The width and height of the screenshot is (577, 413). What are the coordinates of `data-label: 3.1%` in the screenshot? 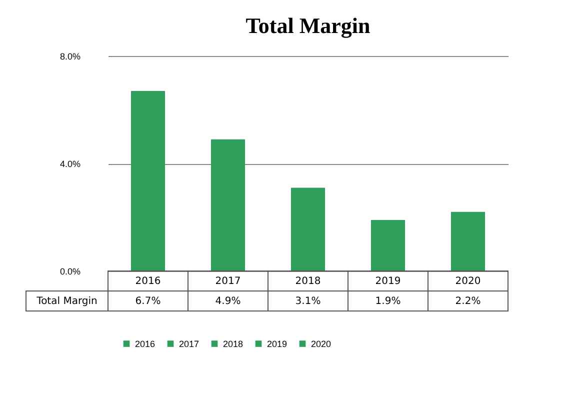 It's located at (308, 301).